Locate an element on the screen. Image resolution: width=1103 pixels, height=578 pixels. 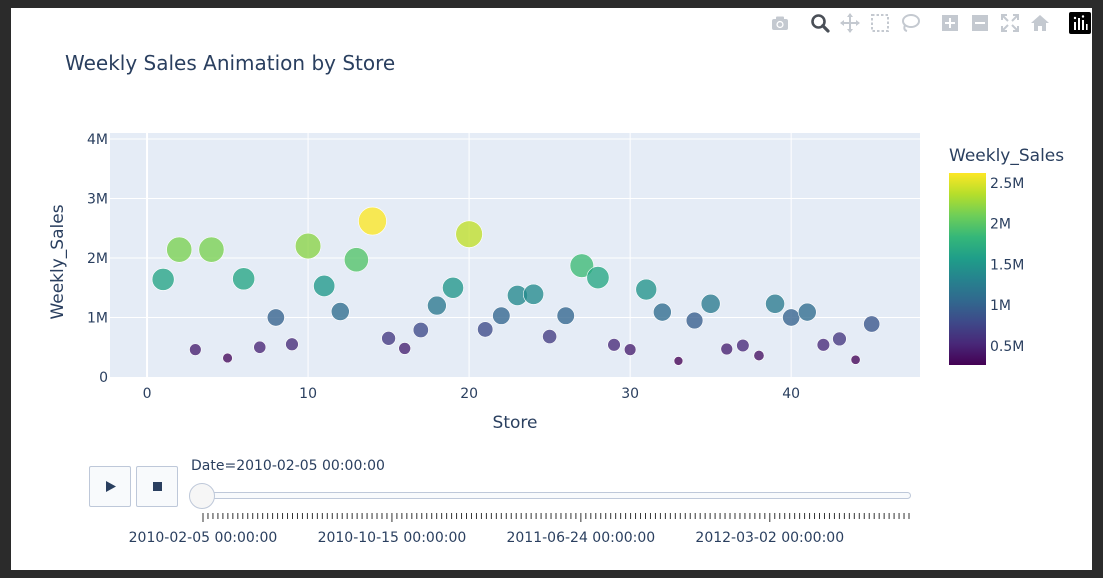
y-tick-label: 0 is located at coordinates (103, 378).